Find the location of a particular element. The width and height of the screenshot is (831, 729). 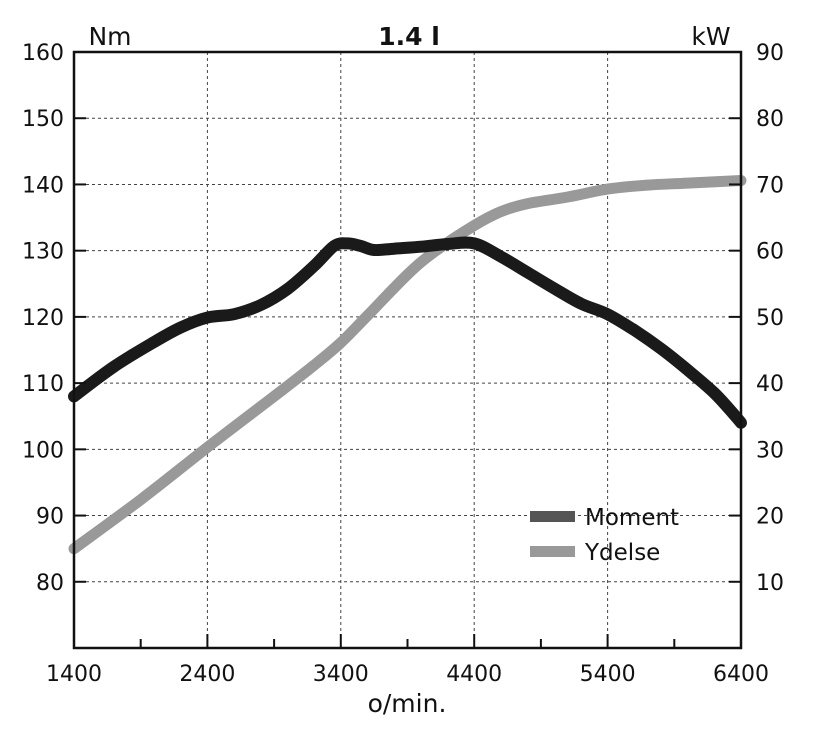

y-left-tick-label: 130 is located at coordinates (43, 252).